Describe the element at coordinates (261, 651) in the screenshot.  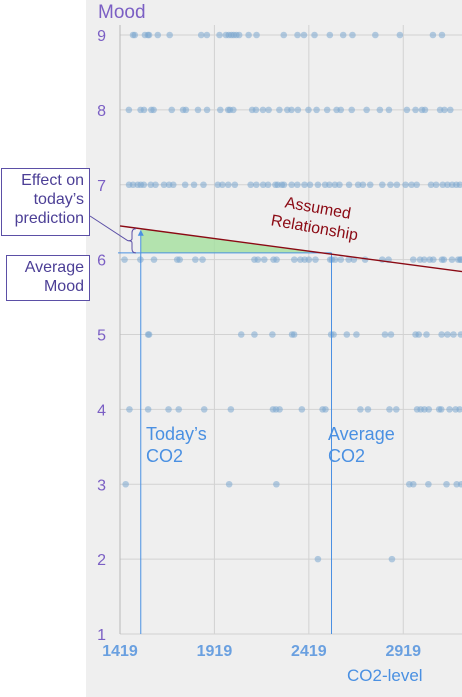
I see `x-tick-labels: 1419 1919 2419 2919` at that location.